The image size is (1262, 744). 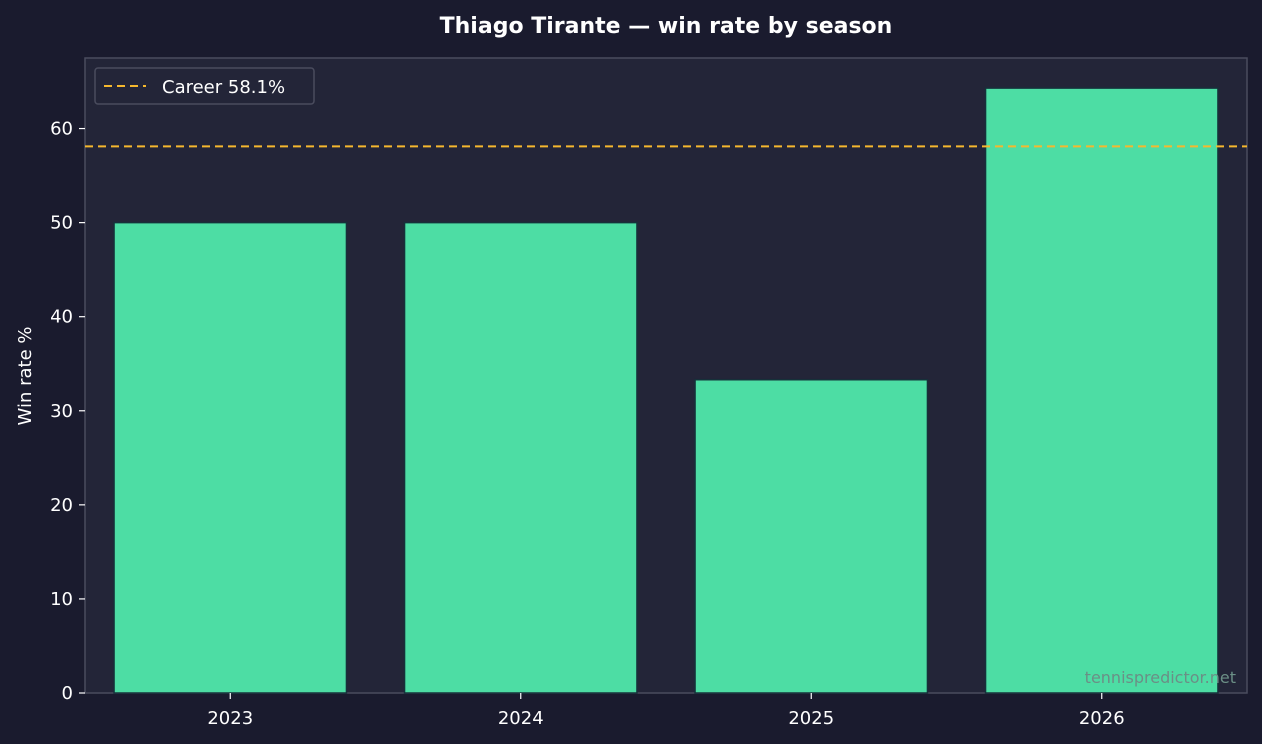 What do you see at coordinates (521, 718) in the screenshot?
I see `x-tick-label-2024: 2024` at bounding box center [521, 718].